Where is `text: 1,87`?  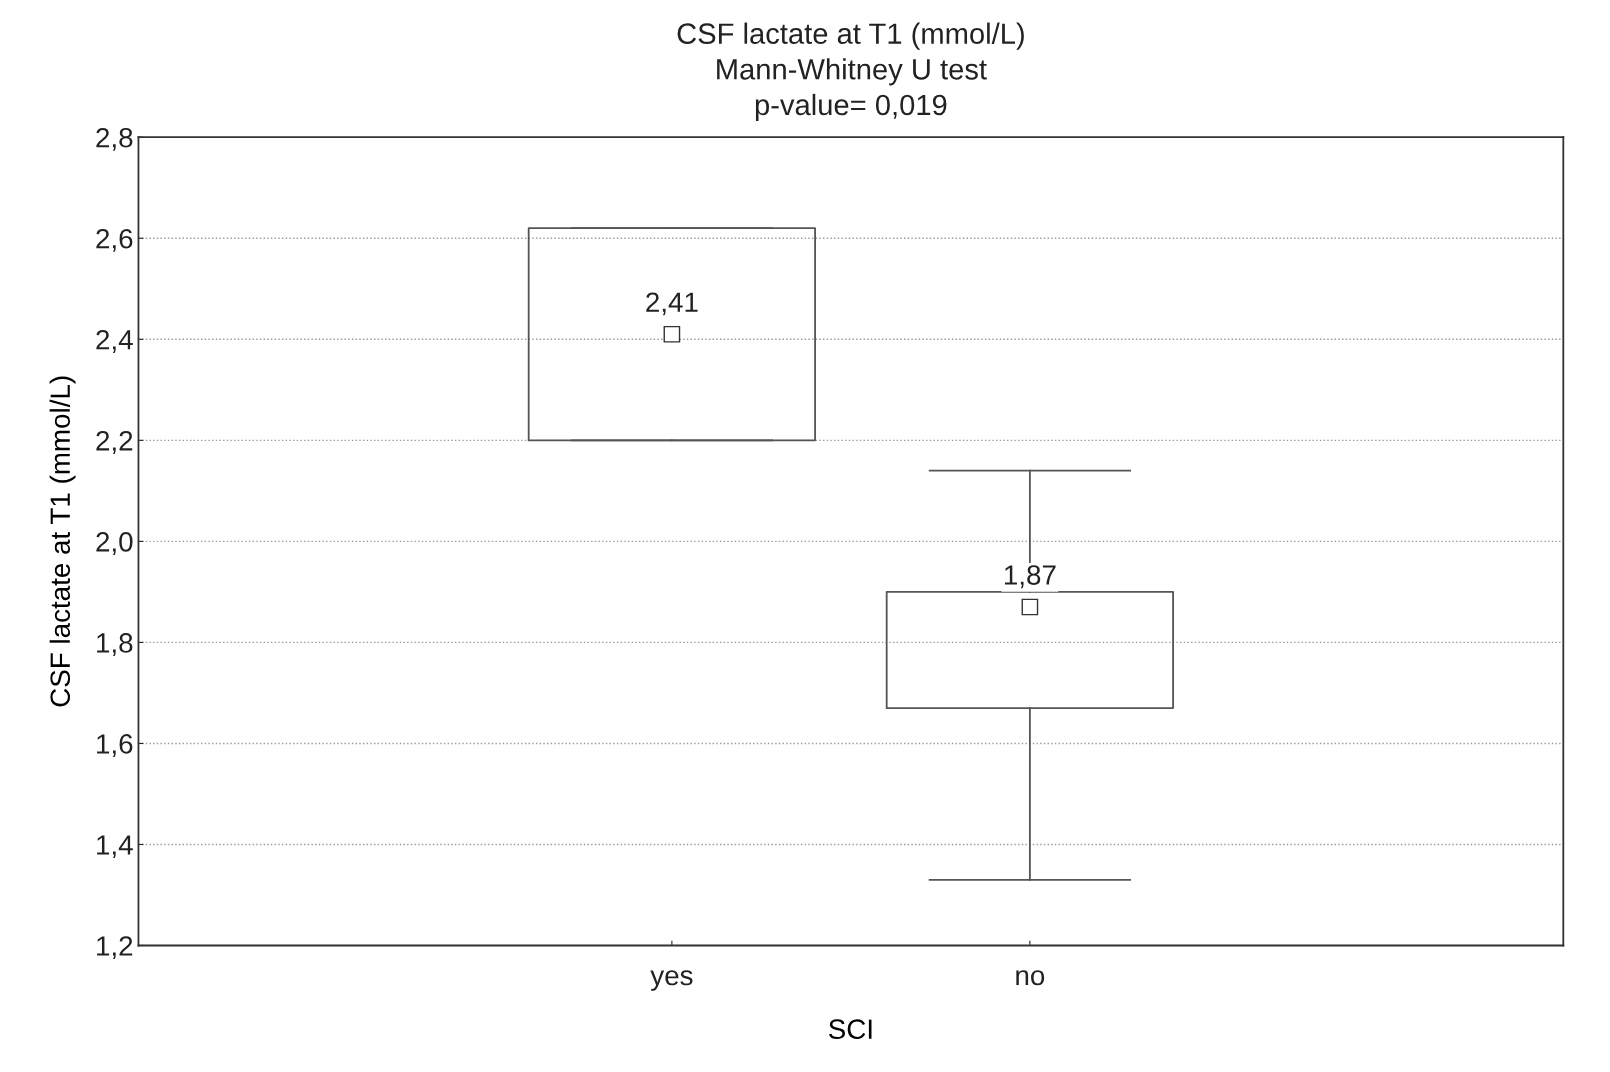
text: 1,87 is located at coordinates (1030, 577).